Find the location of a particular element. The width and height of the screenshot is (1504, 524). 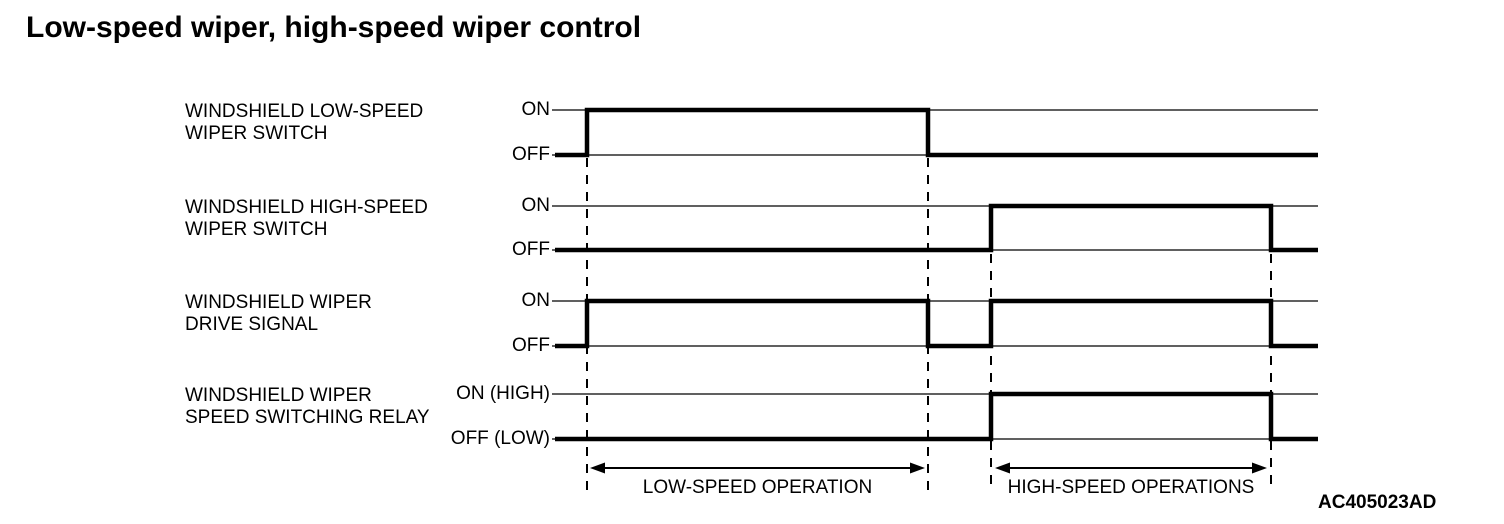

signal-label-wiper-drive-signal: WINDSHIELD WIPER DRIVE SIGNAL is located at coordinates (278, 314).